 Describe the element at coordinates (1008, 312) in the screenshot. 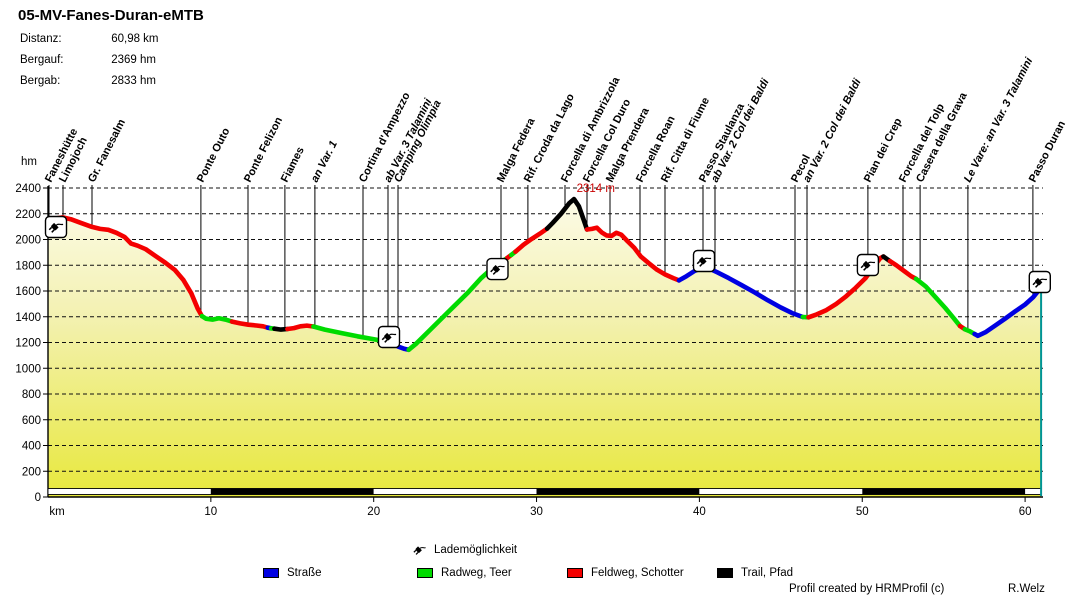

I see `profile-segment-road` at that location.